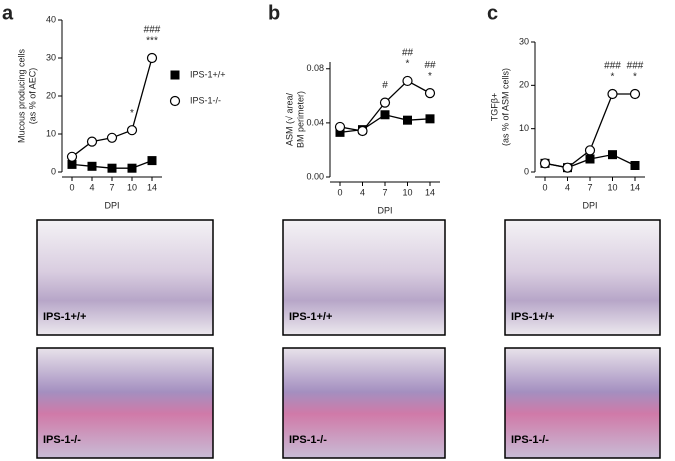 The image size is (675, 461). I want to click on panel-label: b, so click(274, 13).